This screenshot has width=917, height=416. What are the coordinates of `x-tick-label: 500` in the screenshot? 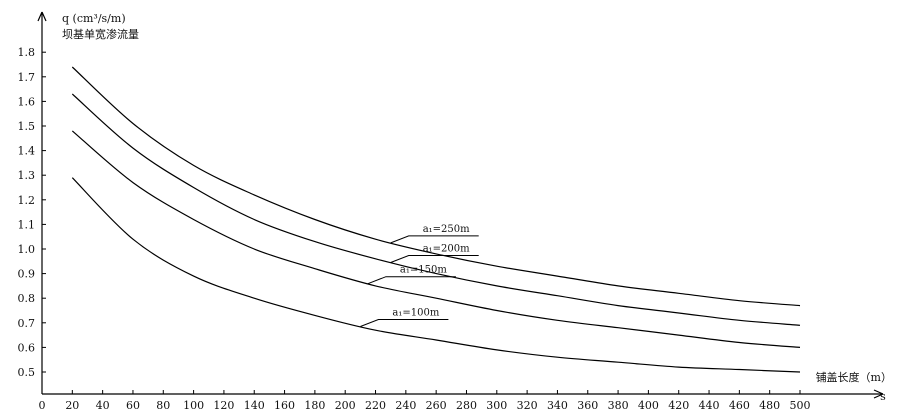 It's located at (800, 405).